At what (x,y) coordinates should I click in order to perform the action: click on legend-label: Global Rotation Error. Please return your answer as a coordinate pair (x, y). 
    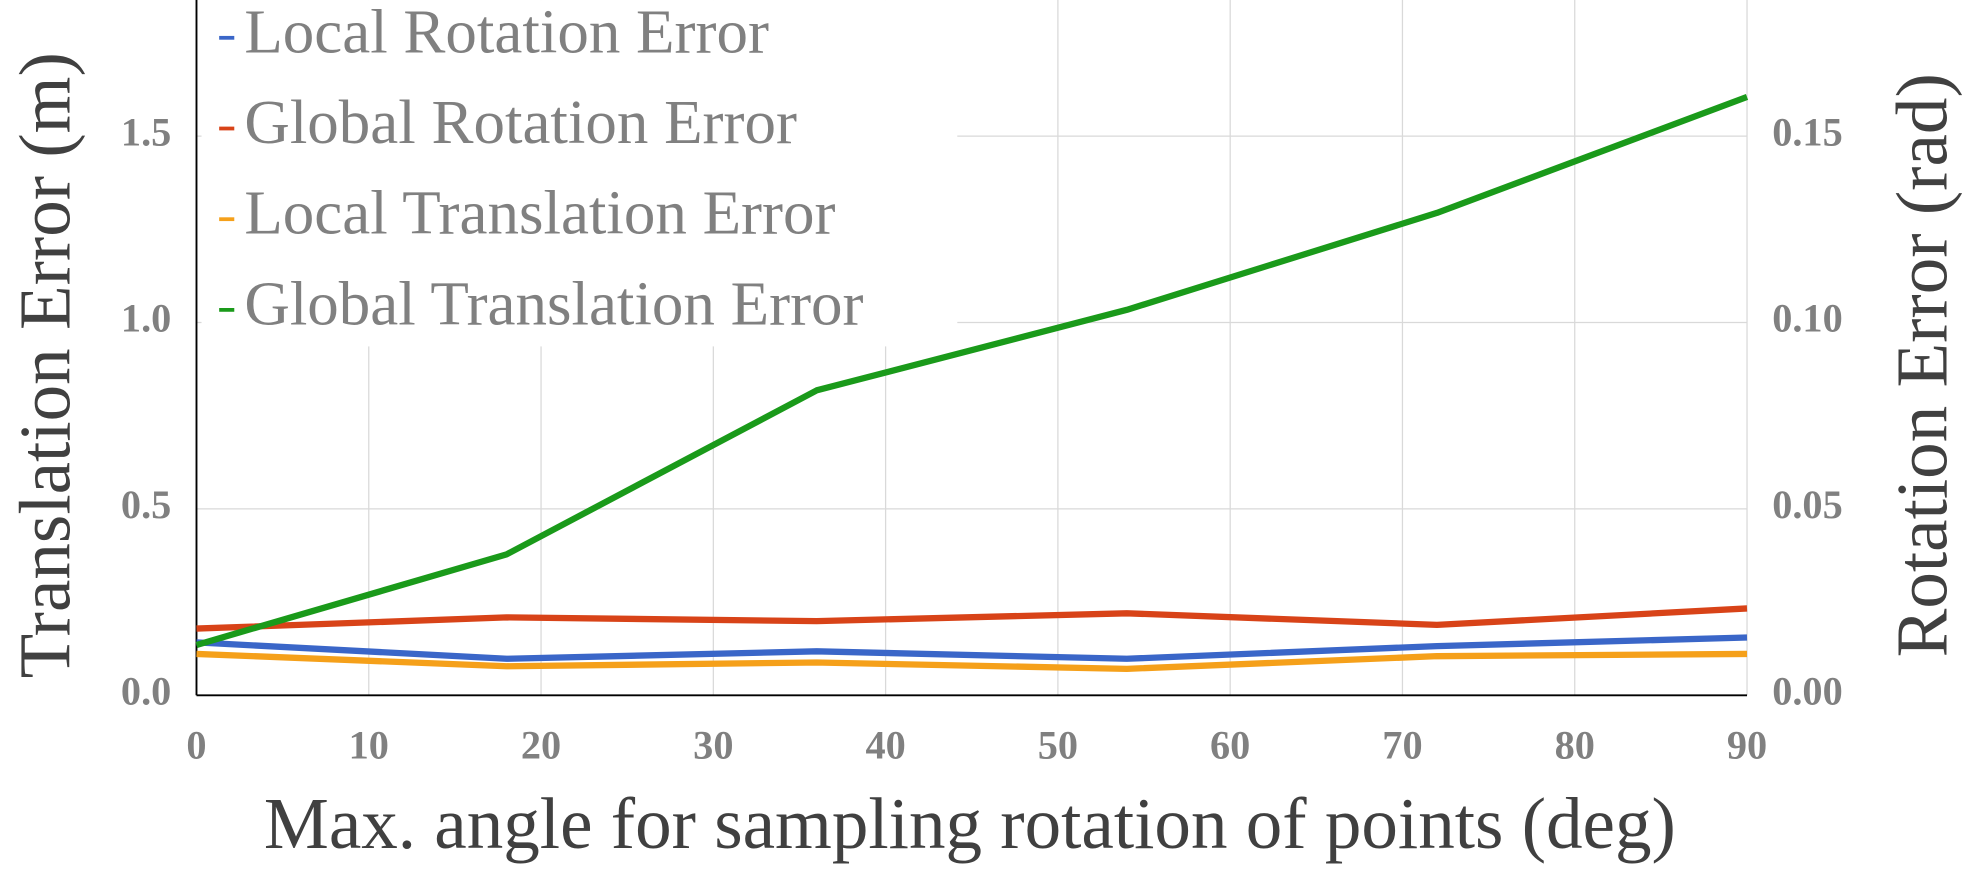
    Looking at the image, I should click on (520, 122).